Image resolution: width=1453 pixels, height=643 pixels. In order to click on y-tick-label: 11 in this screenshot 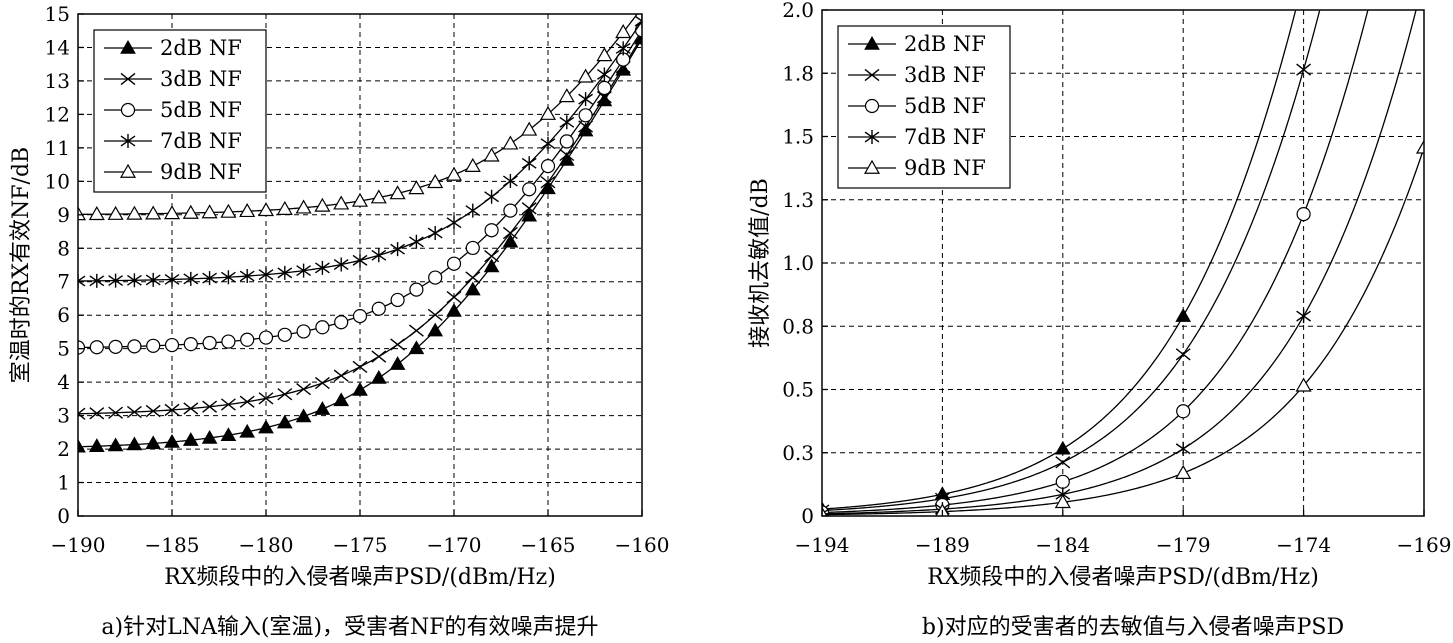, I will do `click(57, 148)`.